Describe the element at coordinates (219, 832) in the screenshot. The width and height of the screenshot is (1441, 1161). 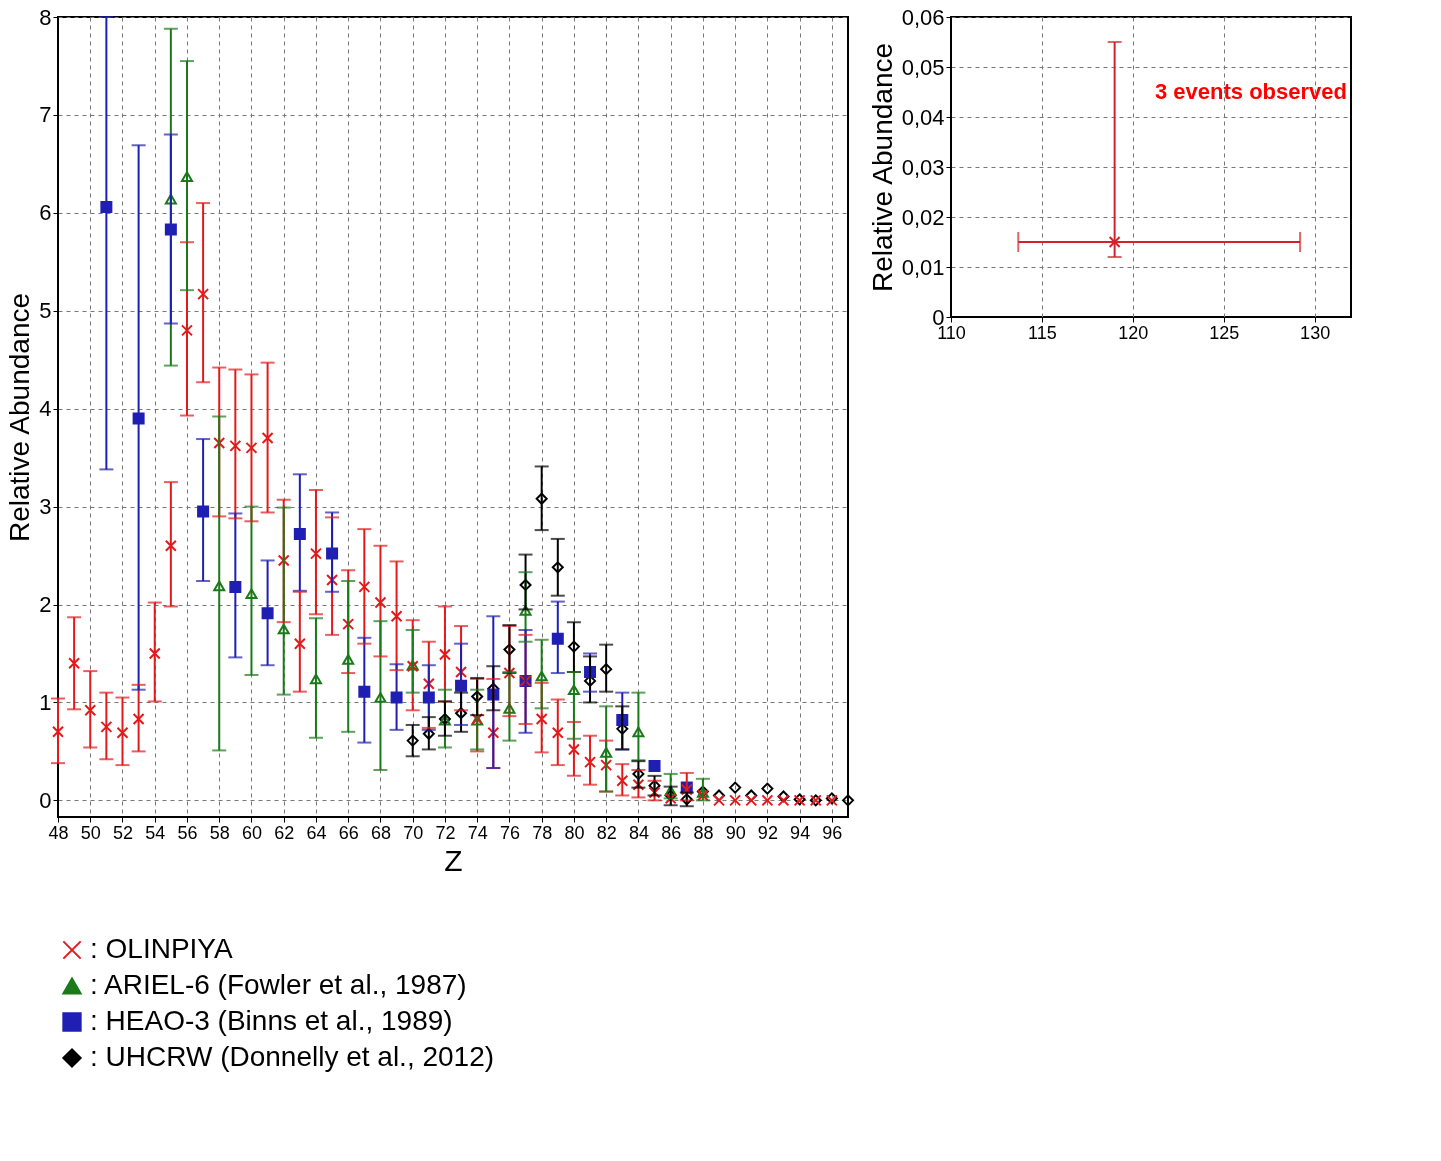
I see `x-tick-label: 58` at that location.